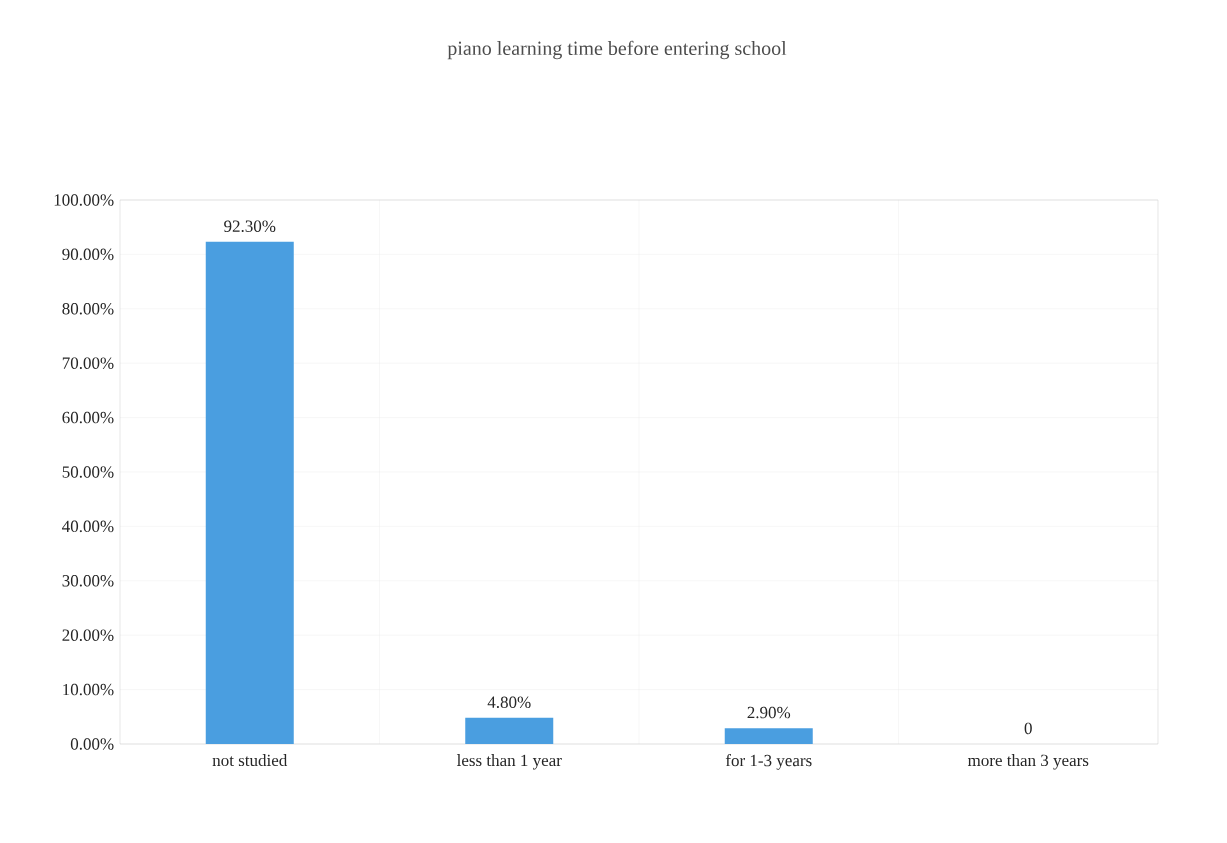 The height and width of the screenshot is (843, 1227). What do you see at coordinates (88, 417) in the screenshot?
I see `y-tick-label: 60.00%` at bounding box center [88, 417].